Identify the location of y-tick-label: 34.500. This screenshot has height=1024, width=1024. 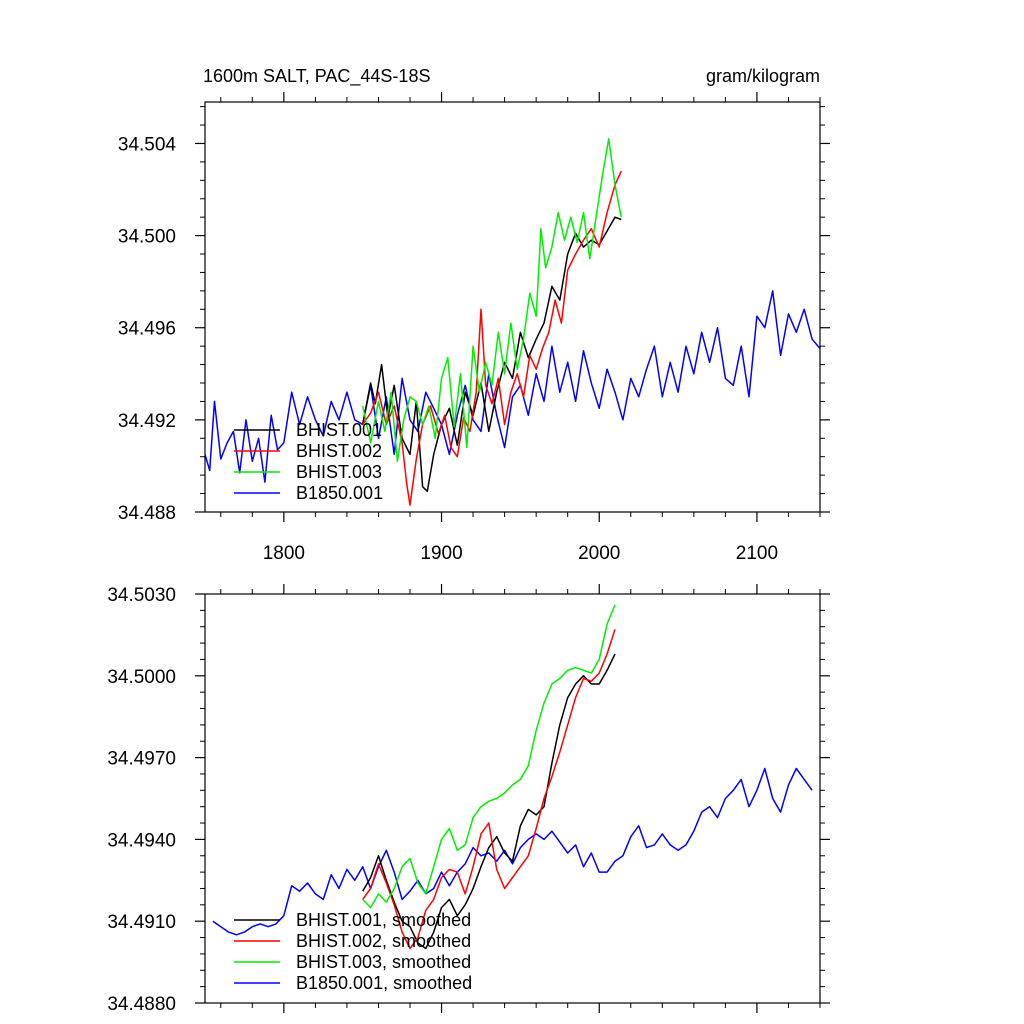
(147, 237).